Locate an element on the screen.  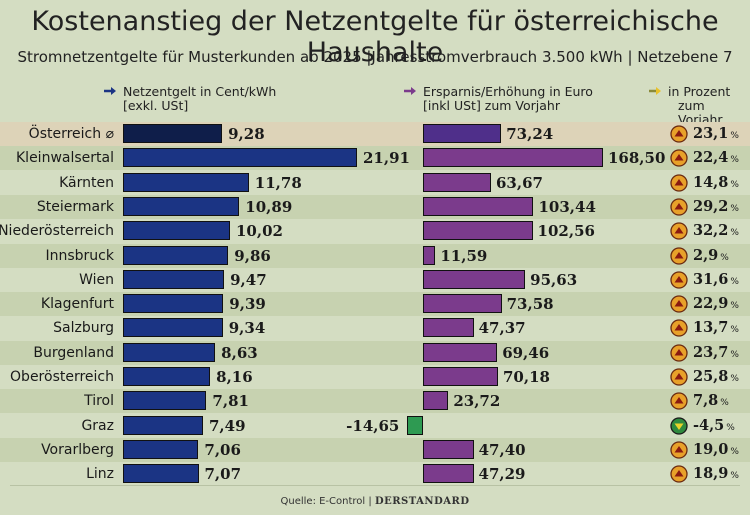
brand-logo: DERSTANDARD is located at coordinates (422, 501).